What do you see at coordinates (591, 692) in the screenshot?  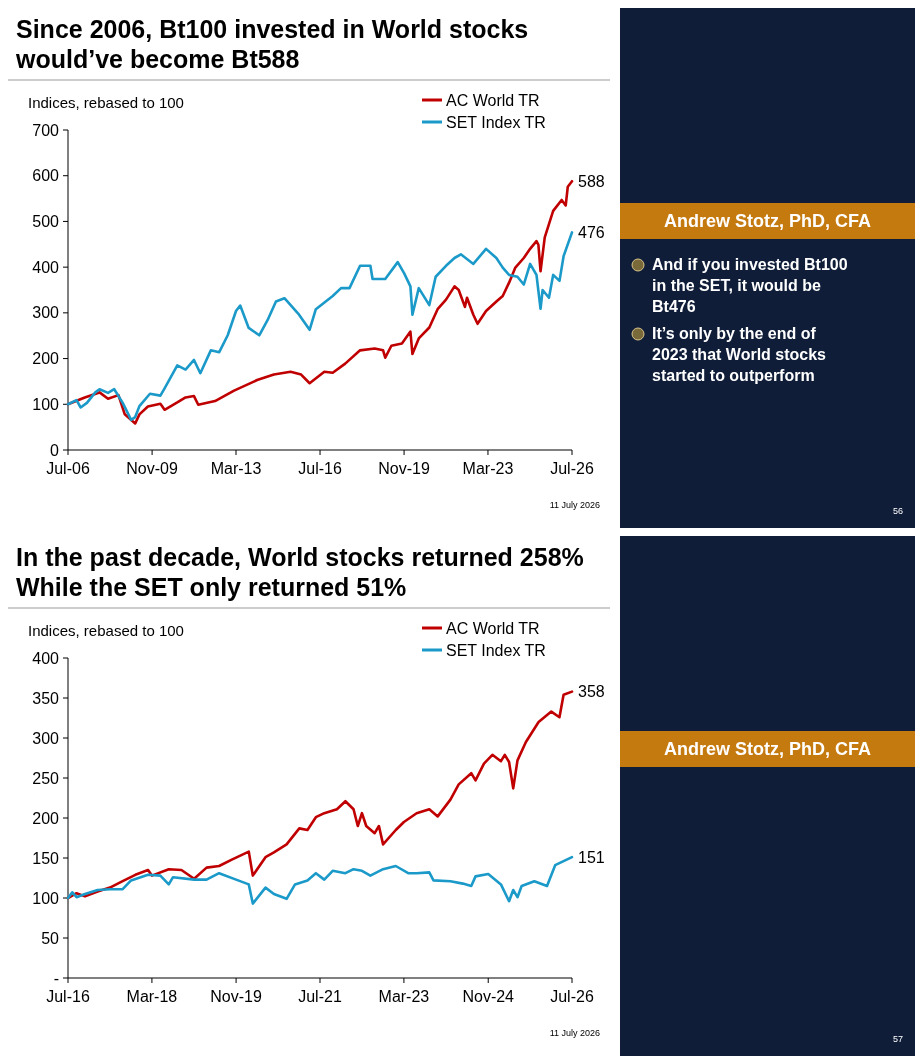 I see `annotation: 358` at bounding box center [591, 692].